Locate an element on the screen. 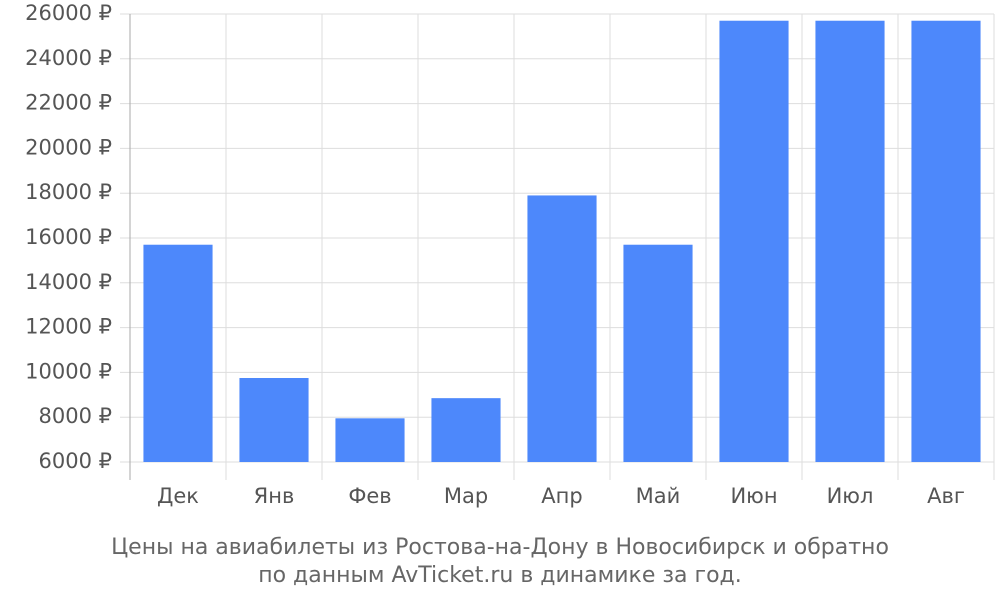 This screenshot has width=1000, height=600. x-tick-label: Янв is located at coordinates (274, 496).